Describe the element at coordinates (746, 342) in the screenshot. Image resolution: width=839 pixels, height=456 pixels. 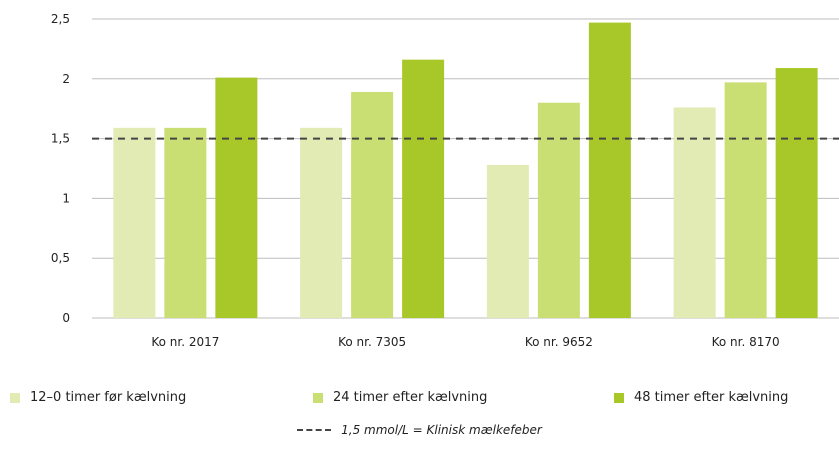
I see `x-category-label: Ko nr. 8170` at that location.